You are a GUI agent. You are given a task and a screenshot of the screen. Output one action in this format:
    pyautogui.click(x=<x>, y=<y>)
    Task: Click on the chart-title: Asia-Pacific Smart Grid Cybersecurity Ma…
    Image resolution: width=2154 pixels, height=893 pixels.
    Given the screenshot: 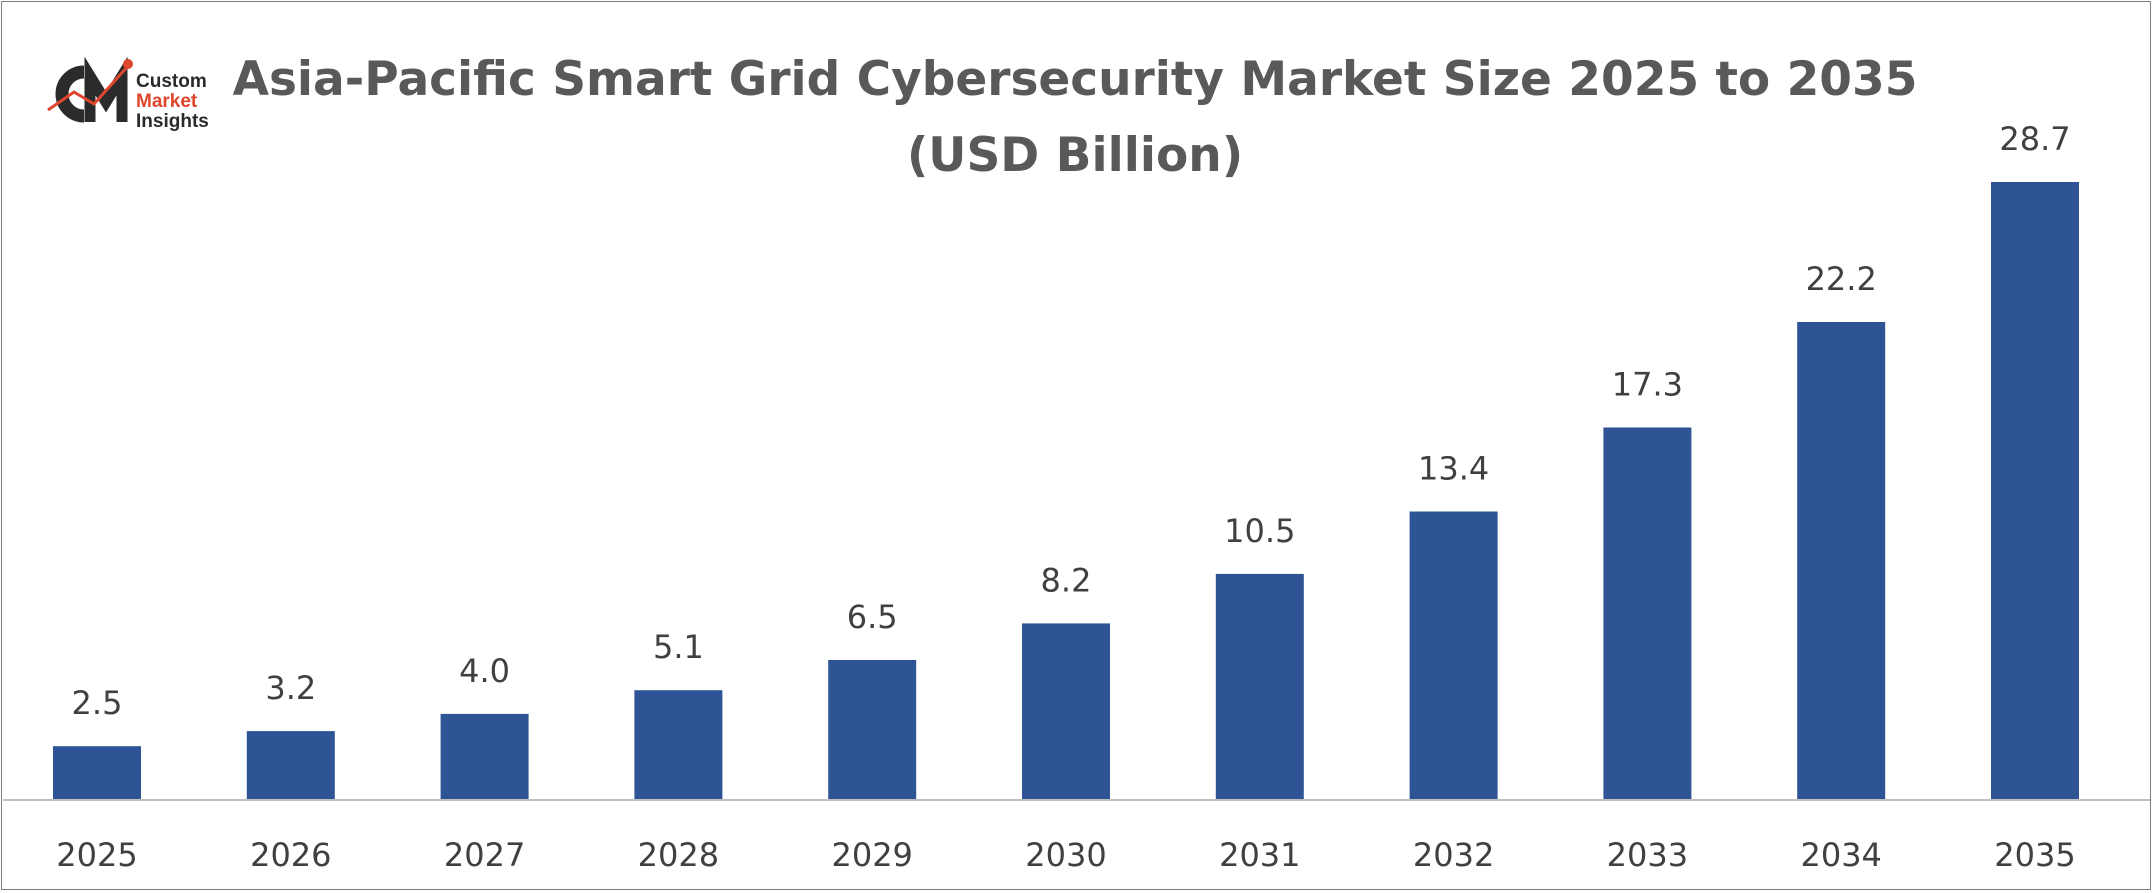 What is the action you would take?
    pyautogui.click(x=1075, y=118)
    